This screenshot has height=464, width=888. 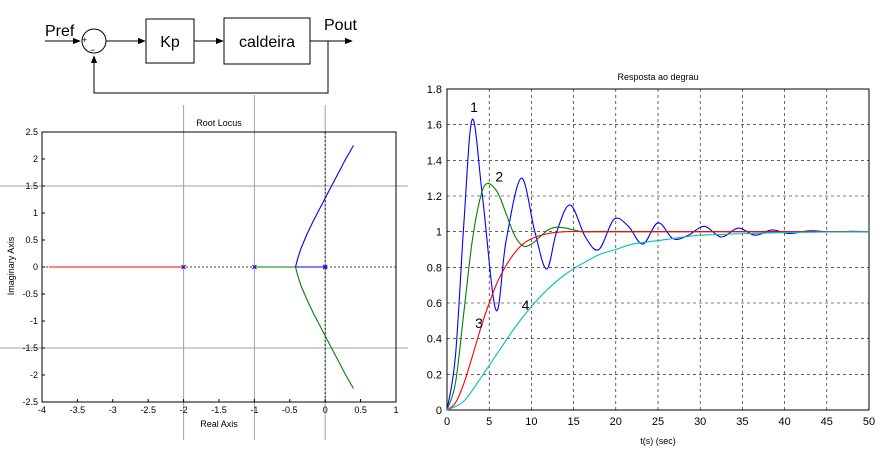 I want to click on gain-block-label: Kp, so click(x=170, y=42).